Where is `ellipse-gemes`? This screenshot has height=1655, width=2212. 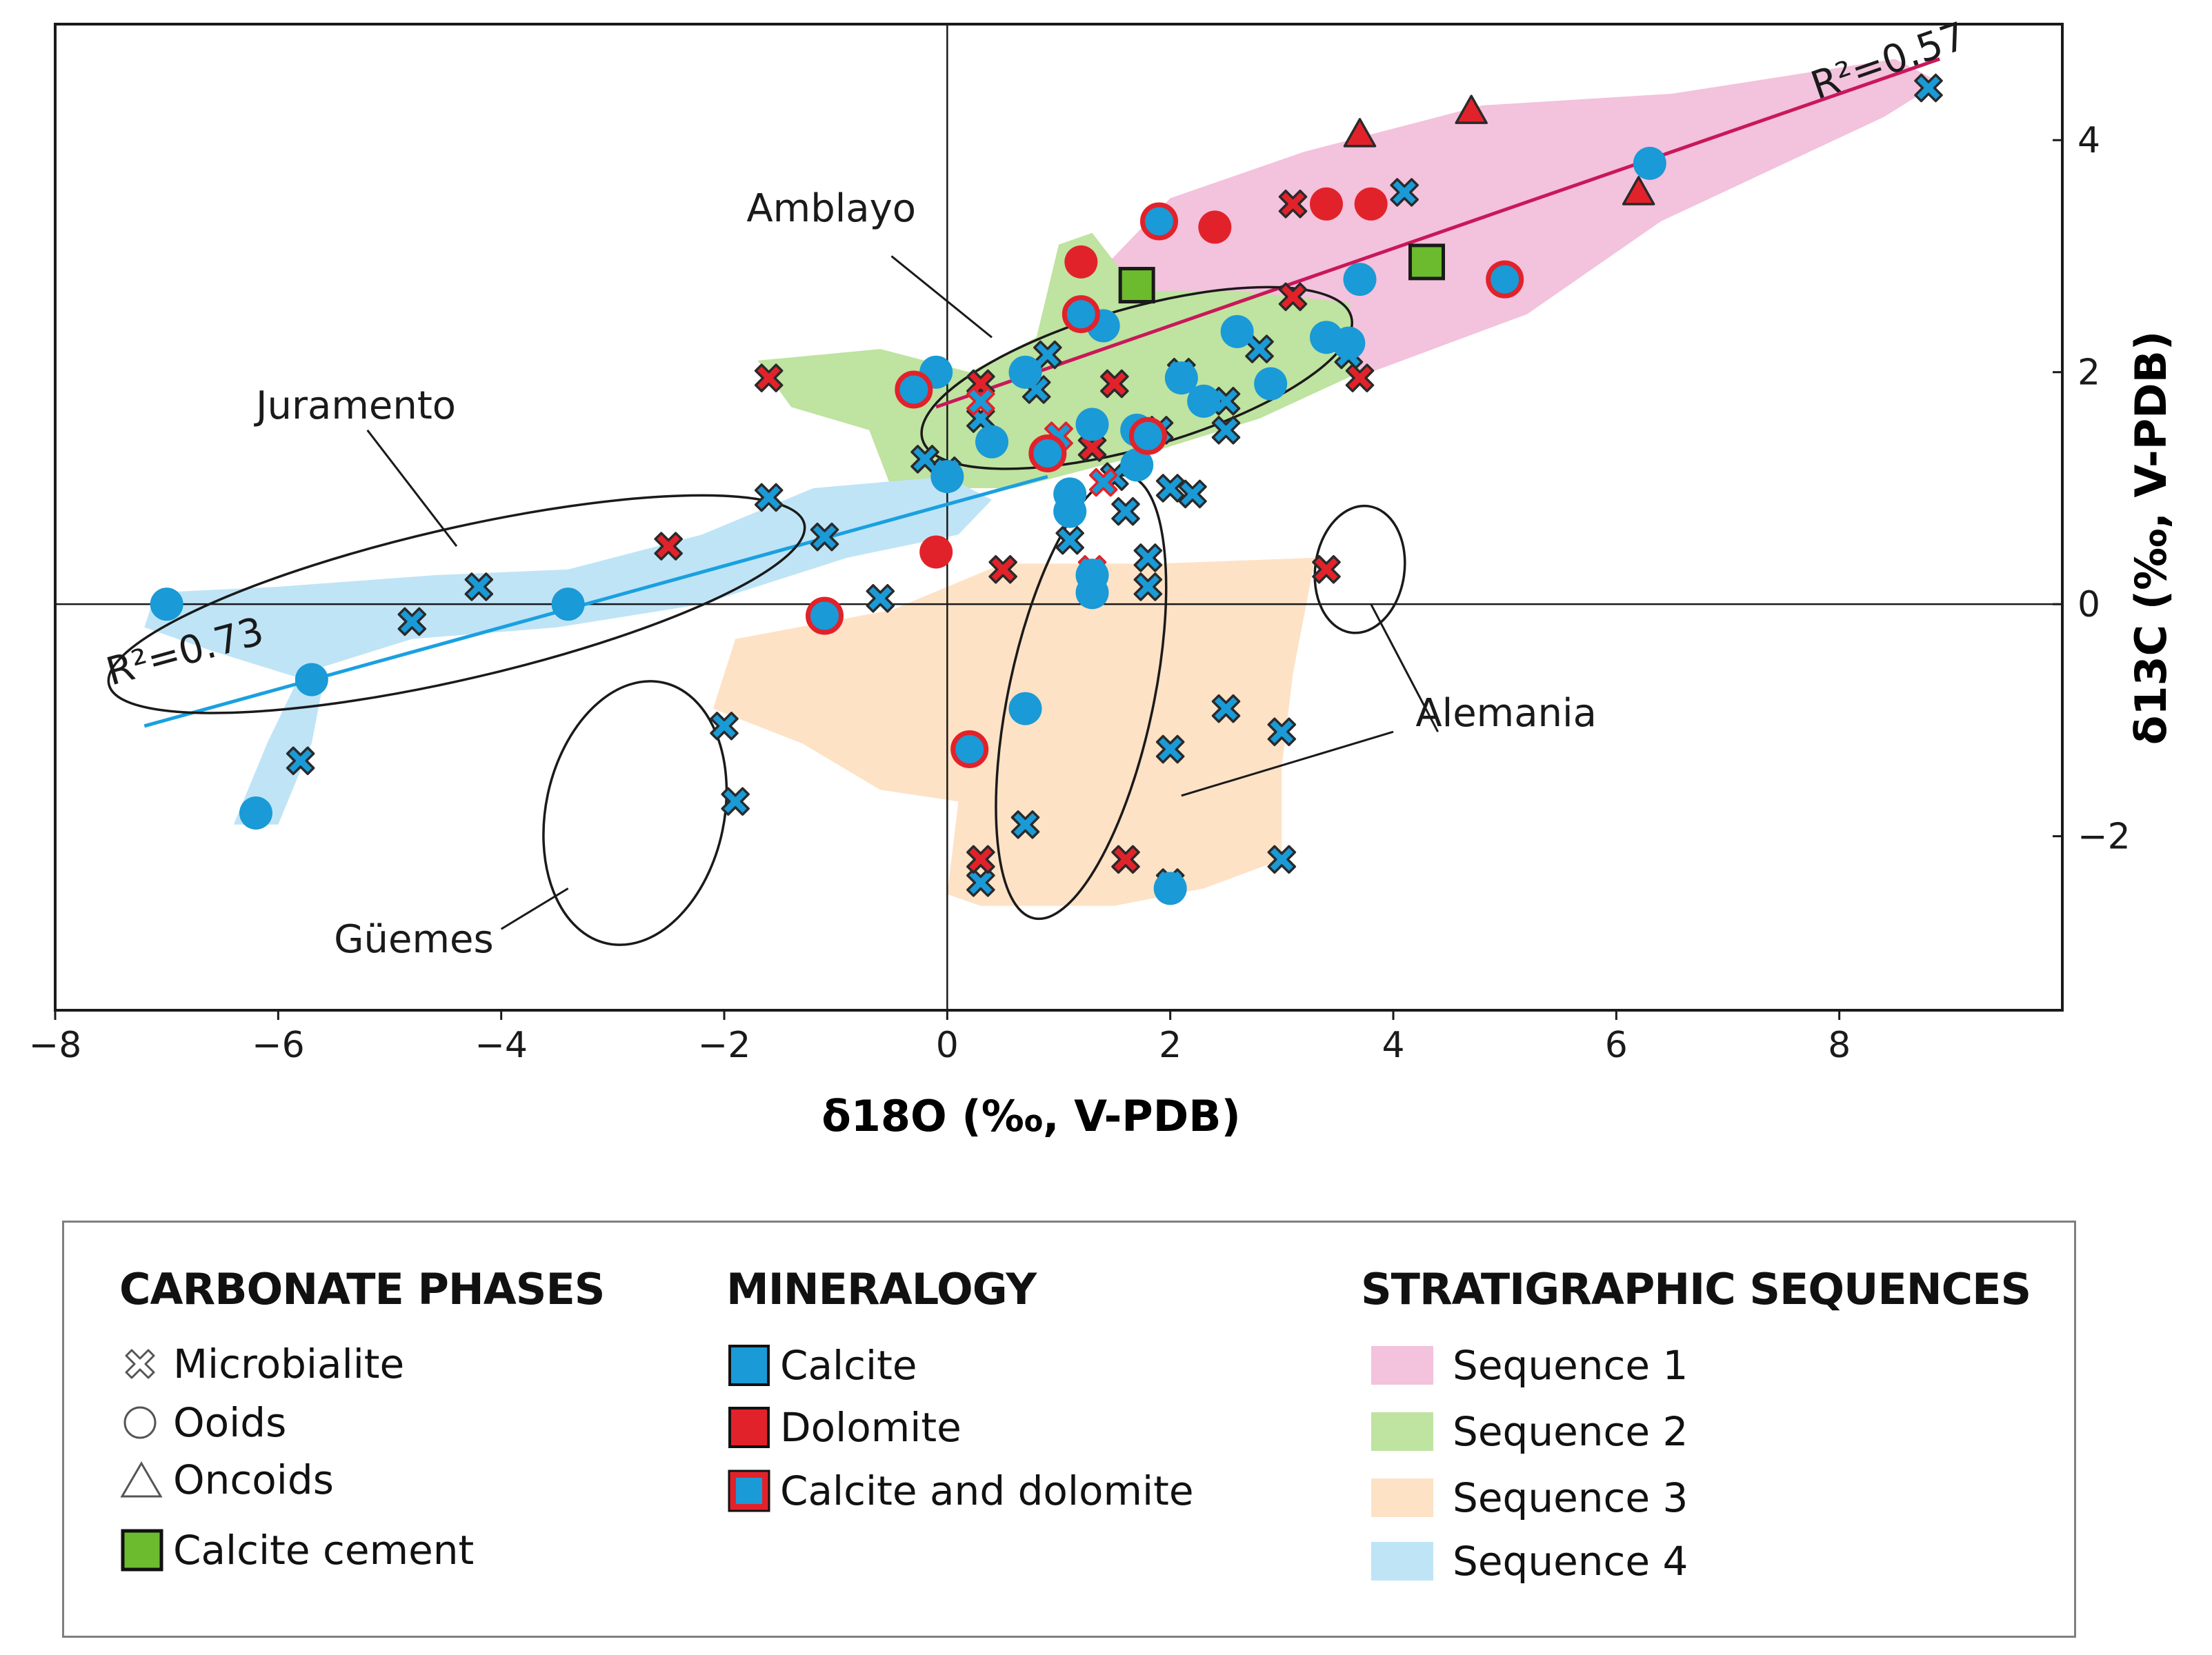
ellipse-gemes is located at coordinates (635, 813).